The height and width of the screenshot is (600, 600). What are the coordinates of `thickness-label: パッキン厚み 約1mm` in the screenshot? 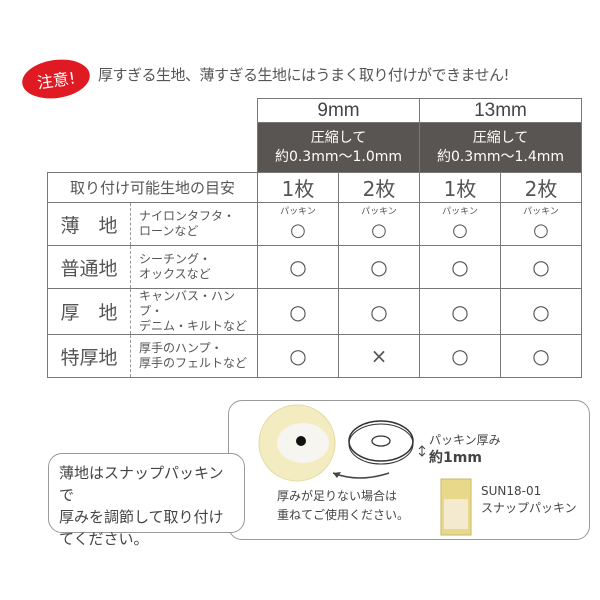 It's located at (465, 449).